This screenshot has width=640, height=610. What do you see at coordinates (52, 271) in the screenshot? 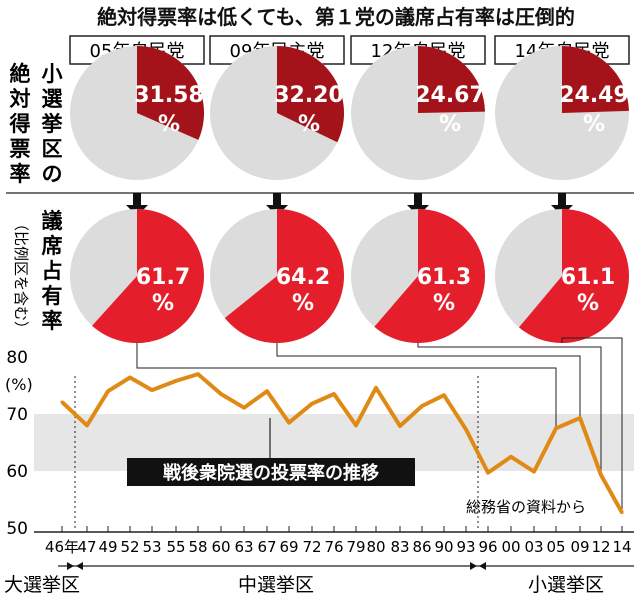
I see `row2-label-char: 占` at bounding box center [52, 271].